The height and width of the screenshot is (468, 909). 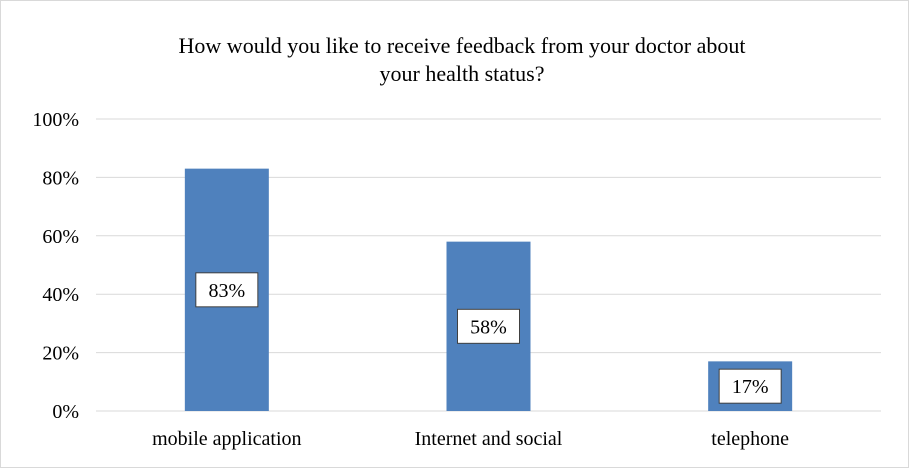 What do you see at coordinates (226, 439) in the screenshot?
I see `x-category-label: mobile application` at bounding box center [226, 439].